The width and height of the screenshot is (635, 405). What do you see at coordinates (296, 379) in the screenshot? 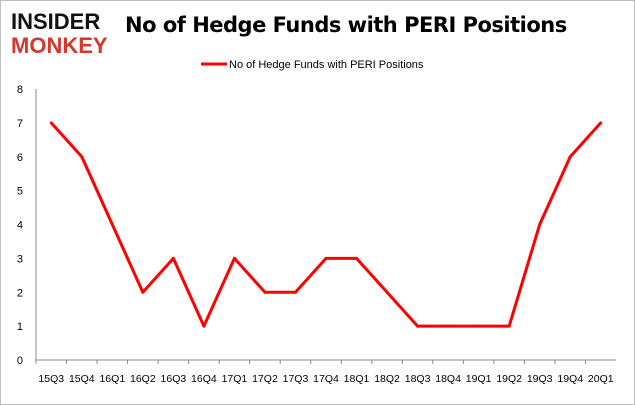
I see `x-tick-label: 17Q3` at bounding box center [296, 379].